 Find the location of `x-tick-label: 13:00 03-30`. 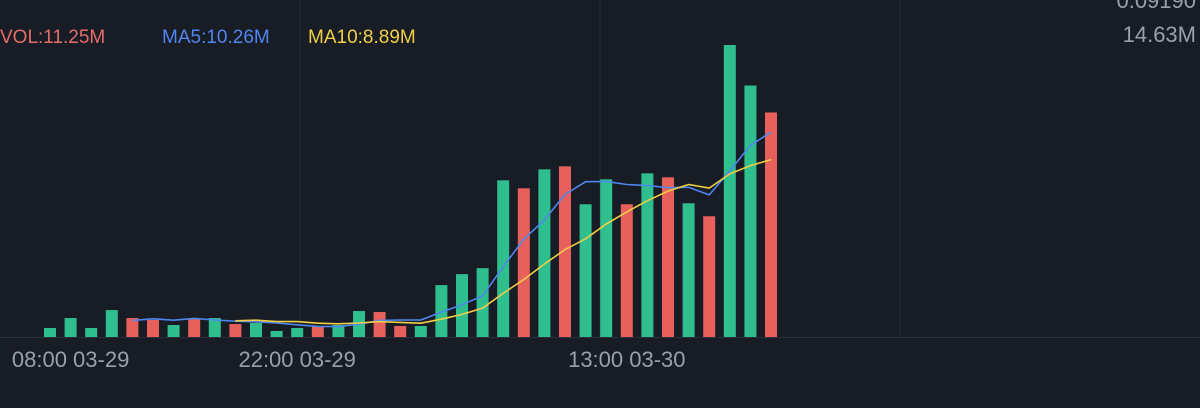

x-tick-label: 13:00 03-30 is located at coordinates (626, 359).